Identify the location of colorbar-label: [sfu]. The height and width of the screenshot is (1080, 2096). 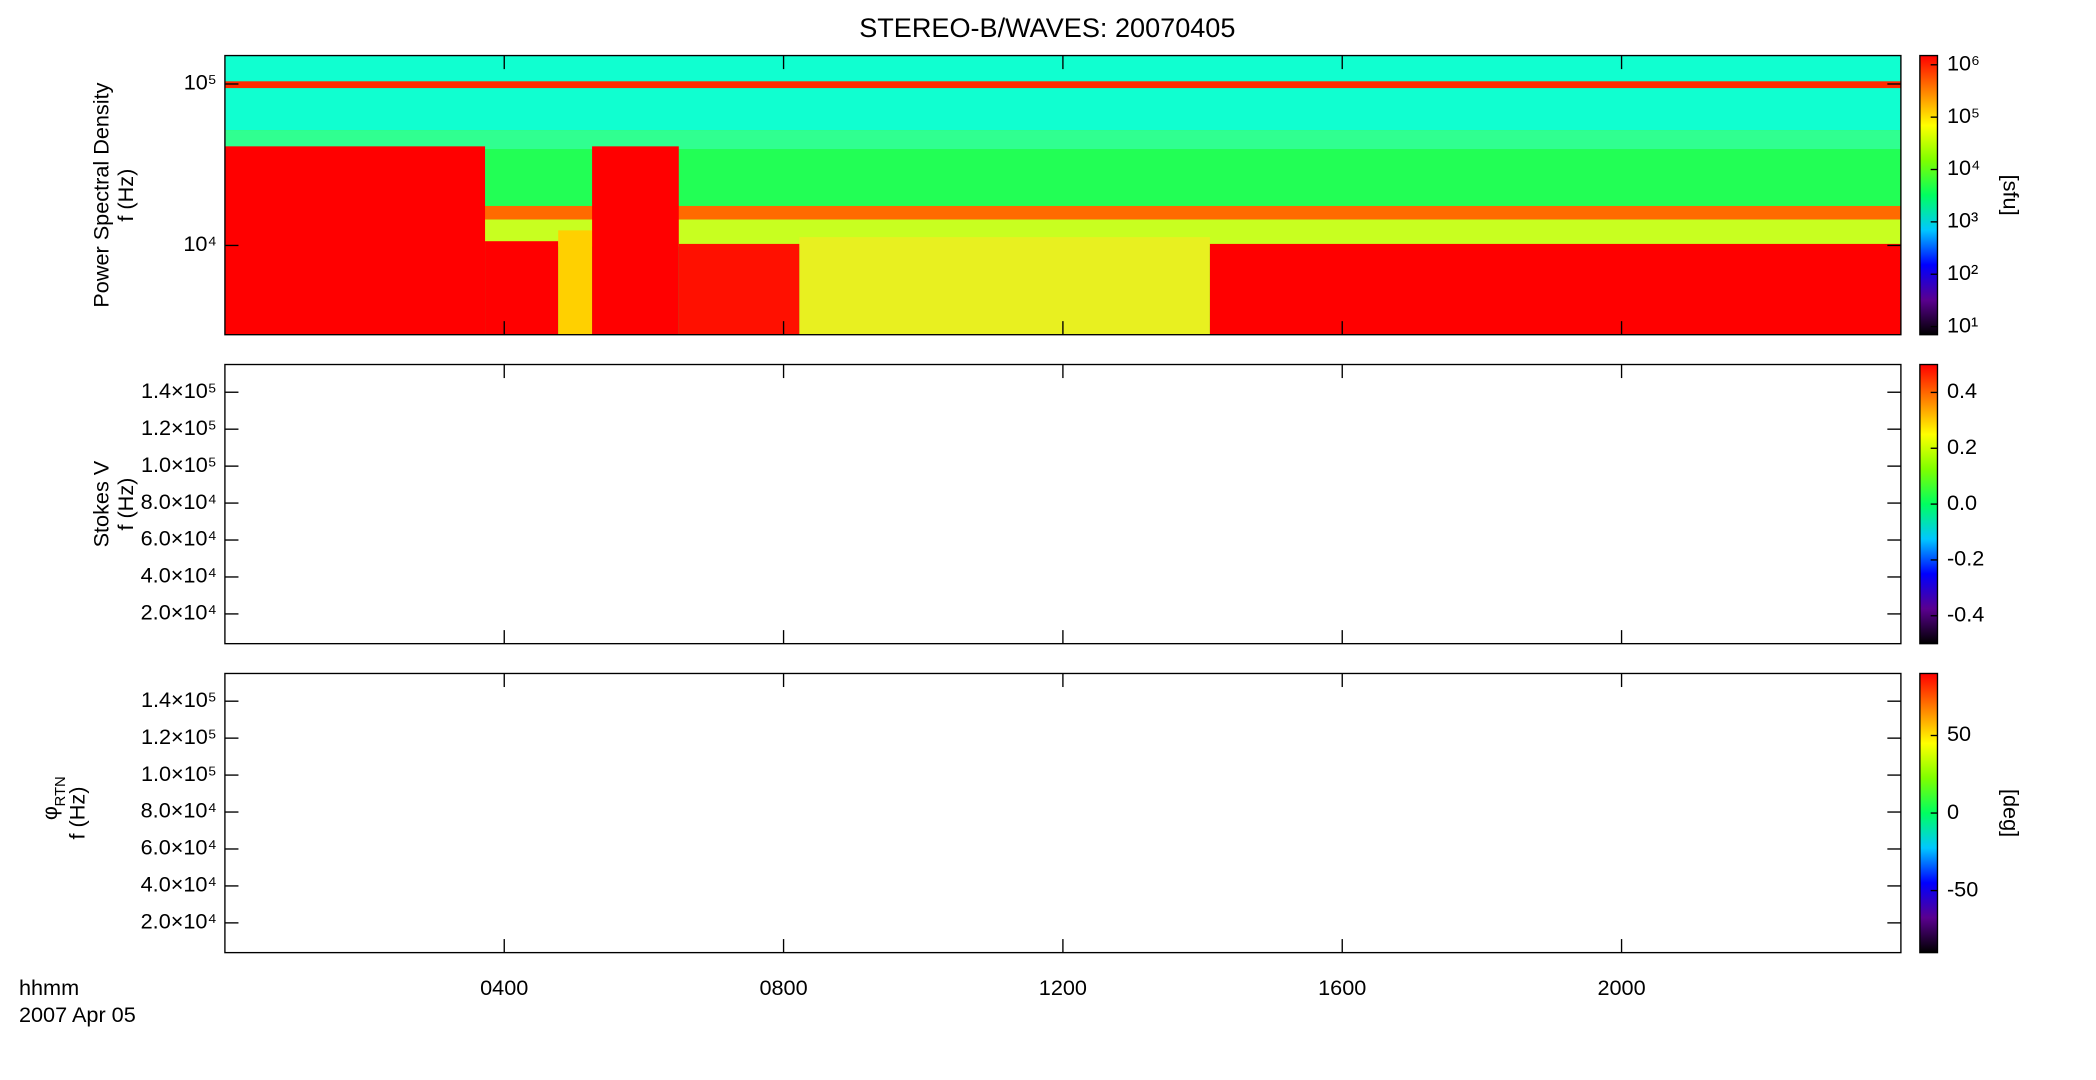
(2011, 195).